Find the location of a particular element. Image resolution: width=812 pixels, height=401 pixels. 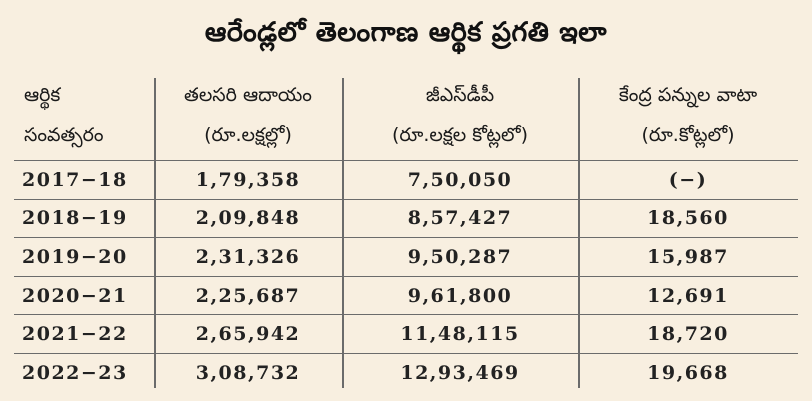

cell-tax-share: 18,560 is located at coordinates (688, 218).